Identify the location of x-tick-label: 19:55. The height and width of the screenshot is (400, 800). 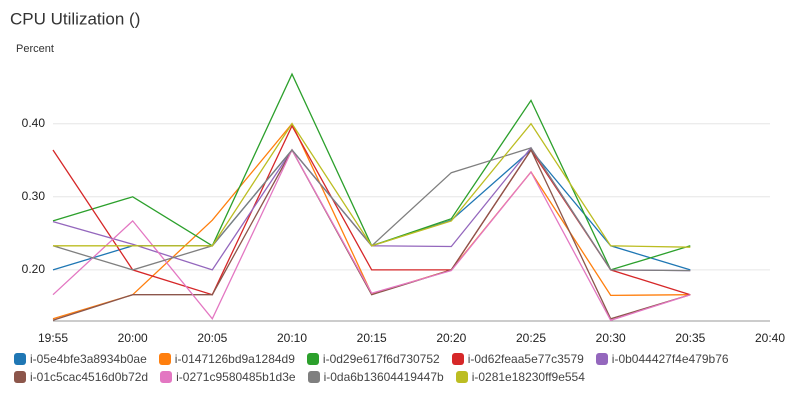
(53, 338).